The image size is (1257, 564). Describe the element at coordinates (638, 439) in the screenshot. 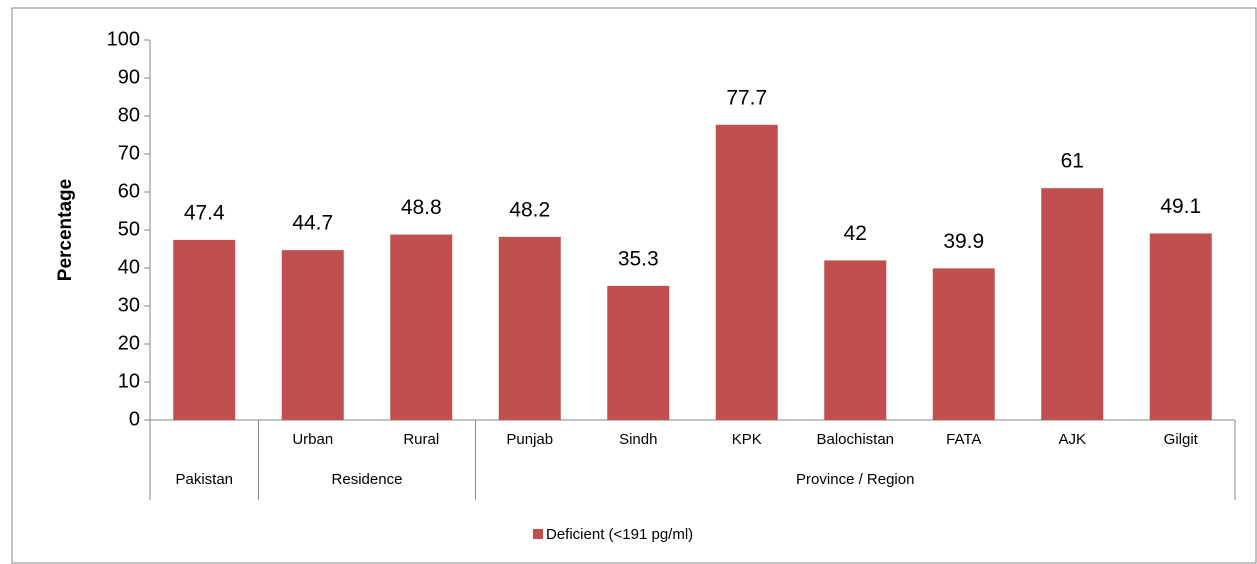

I see `x-tick-label: Sindh` at that location.